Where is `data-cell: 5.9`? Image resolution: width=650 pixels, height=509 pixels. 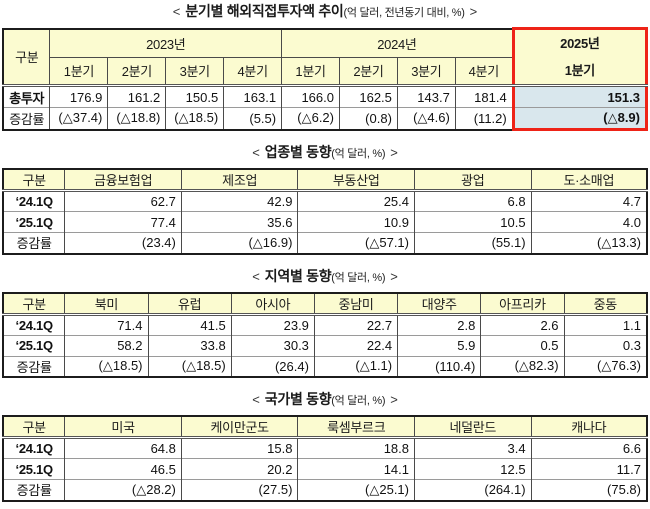 data-cell: 5.9 is located at coordinates (439, 345).